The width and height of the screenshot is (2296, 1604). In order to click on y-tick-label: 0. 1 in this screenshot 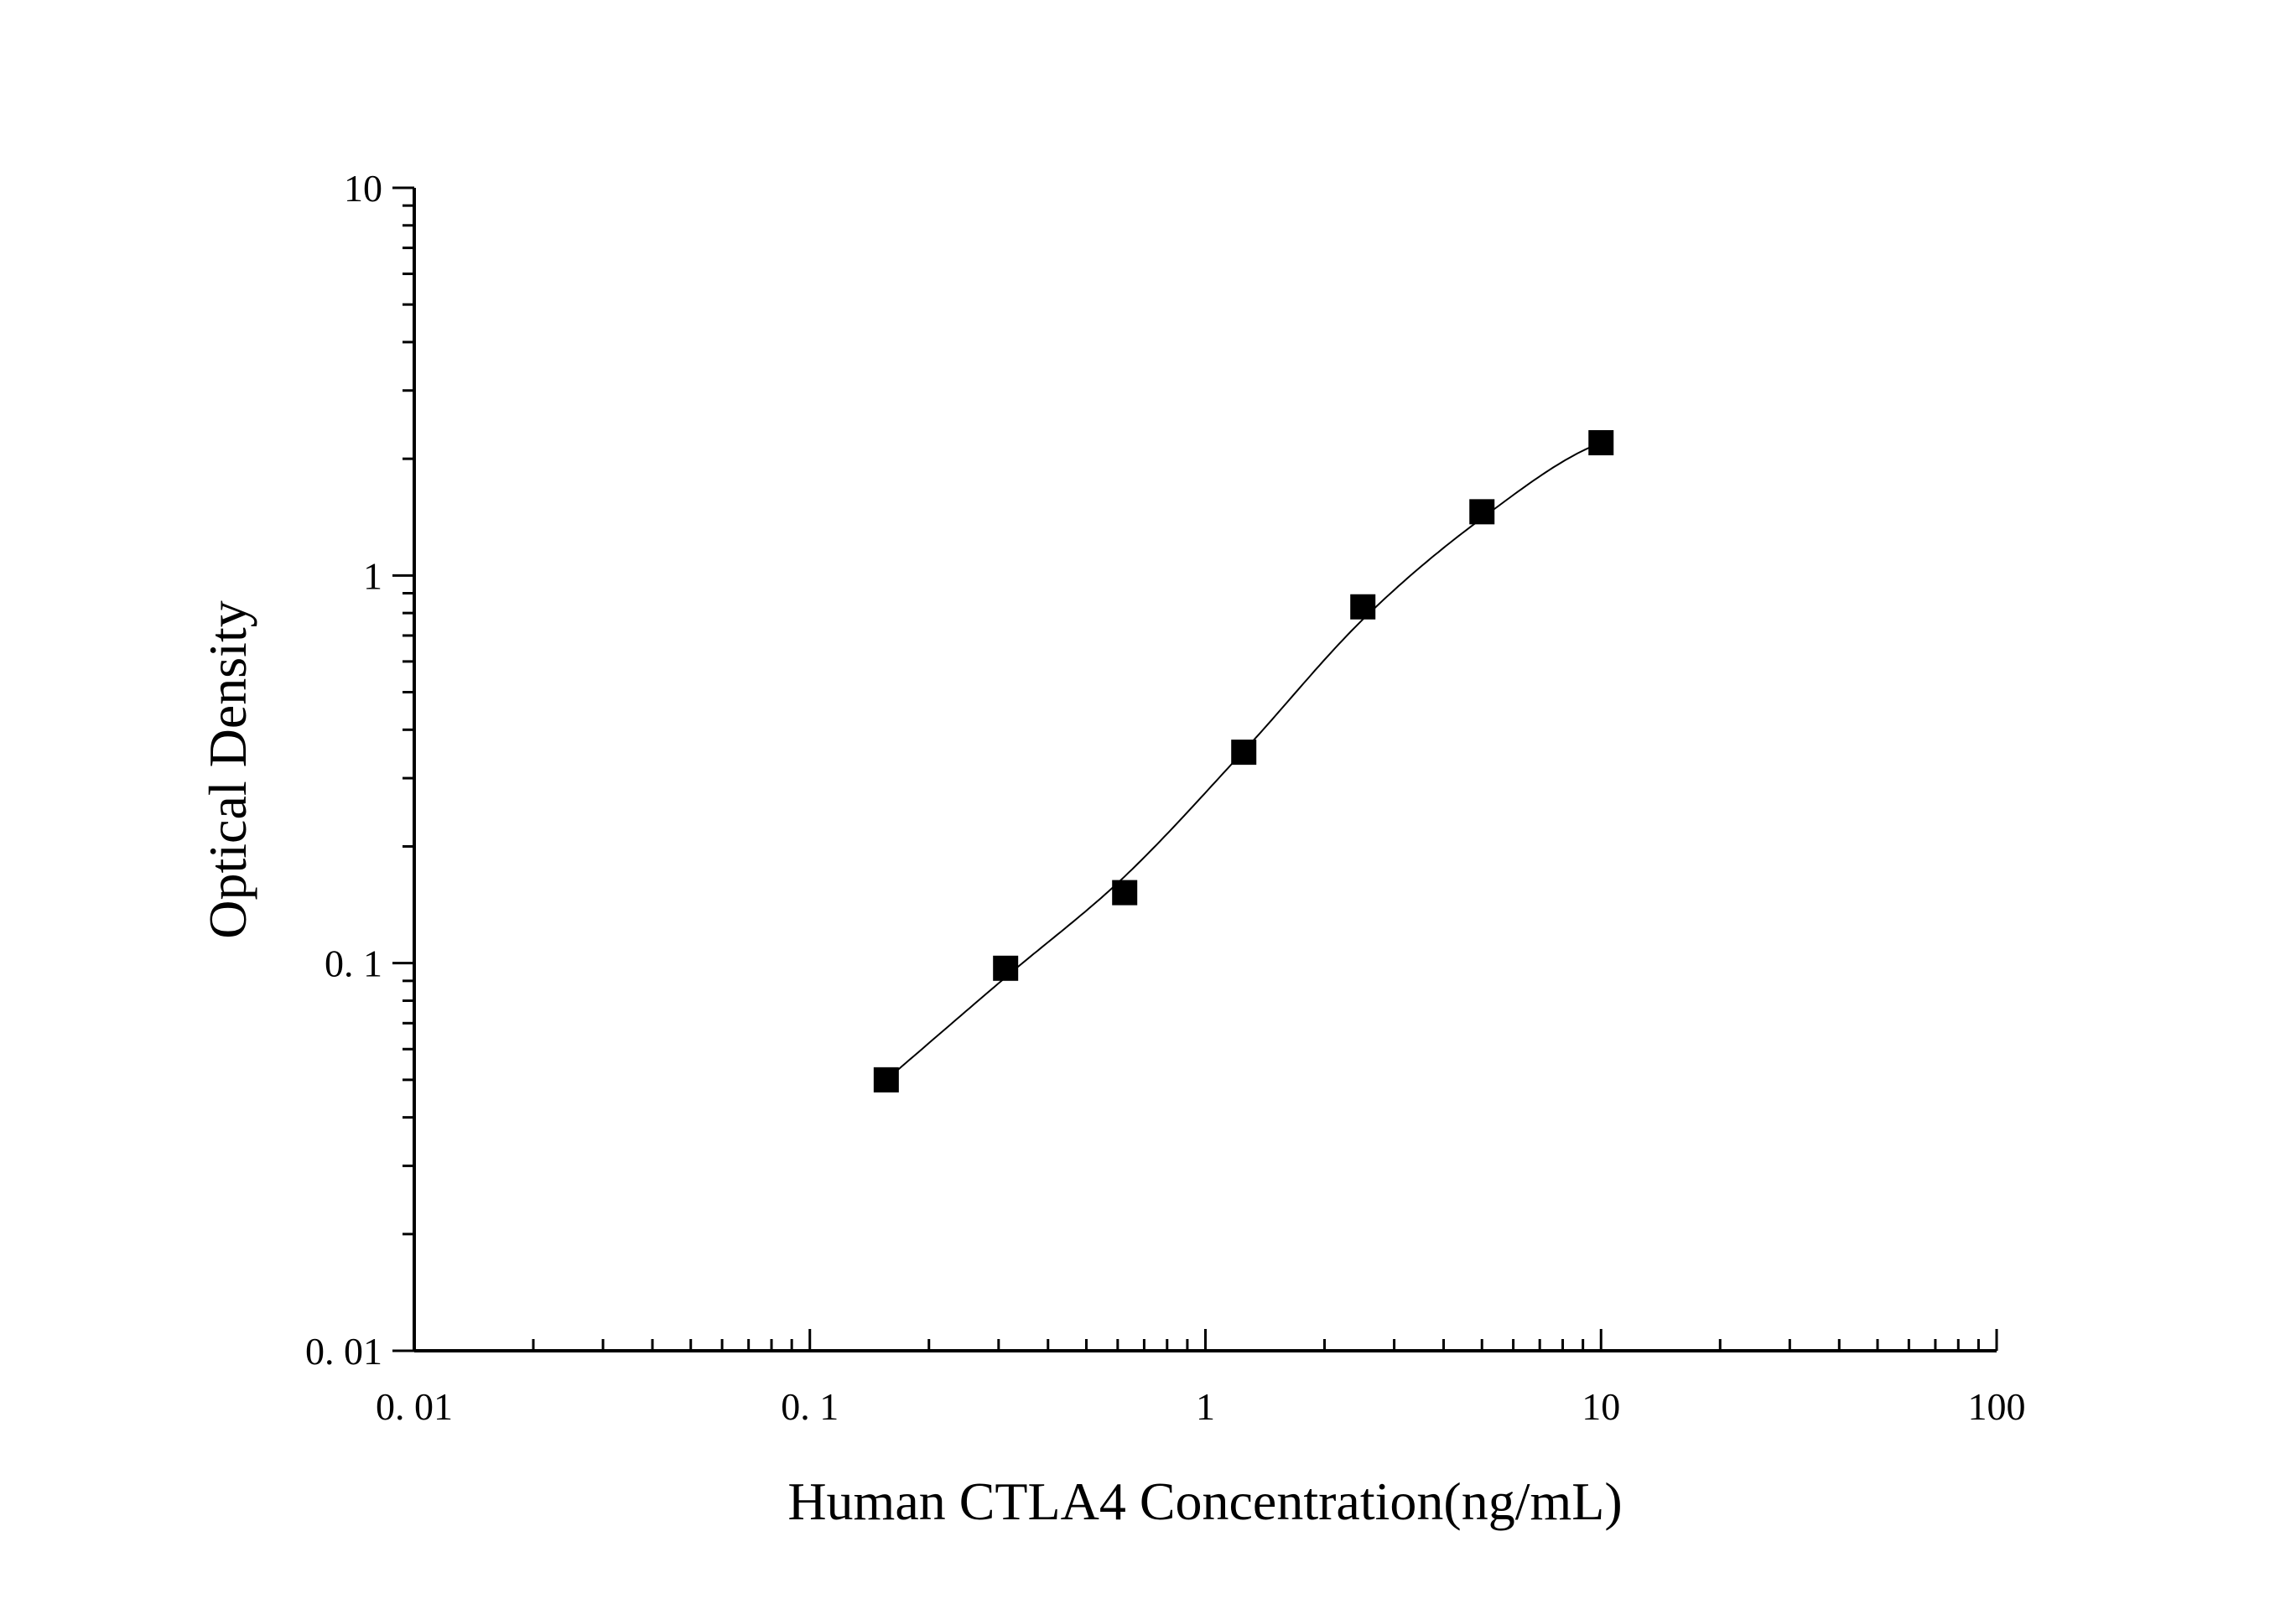, I will do `click(353, 963)`.